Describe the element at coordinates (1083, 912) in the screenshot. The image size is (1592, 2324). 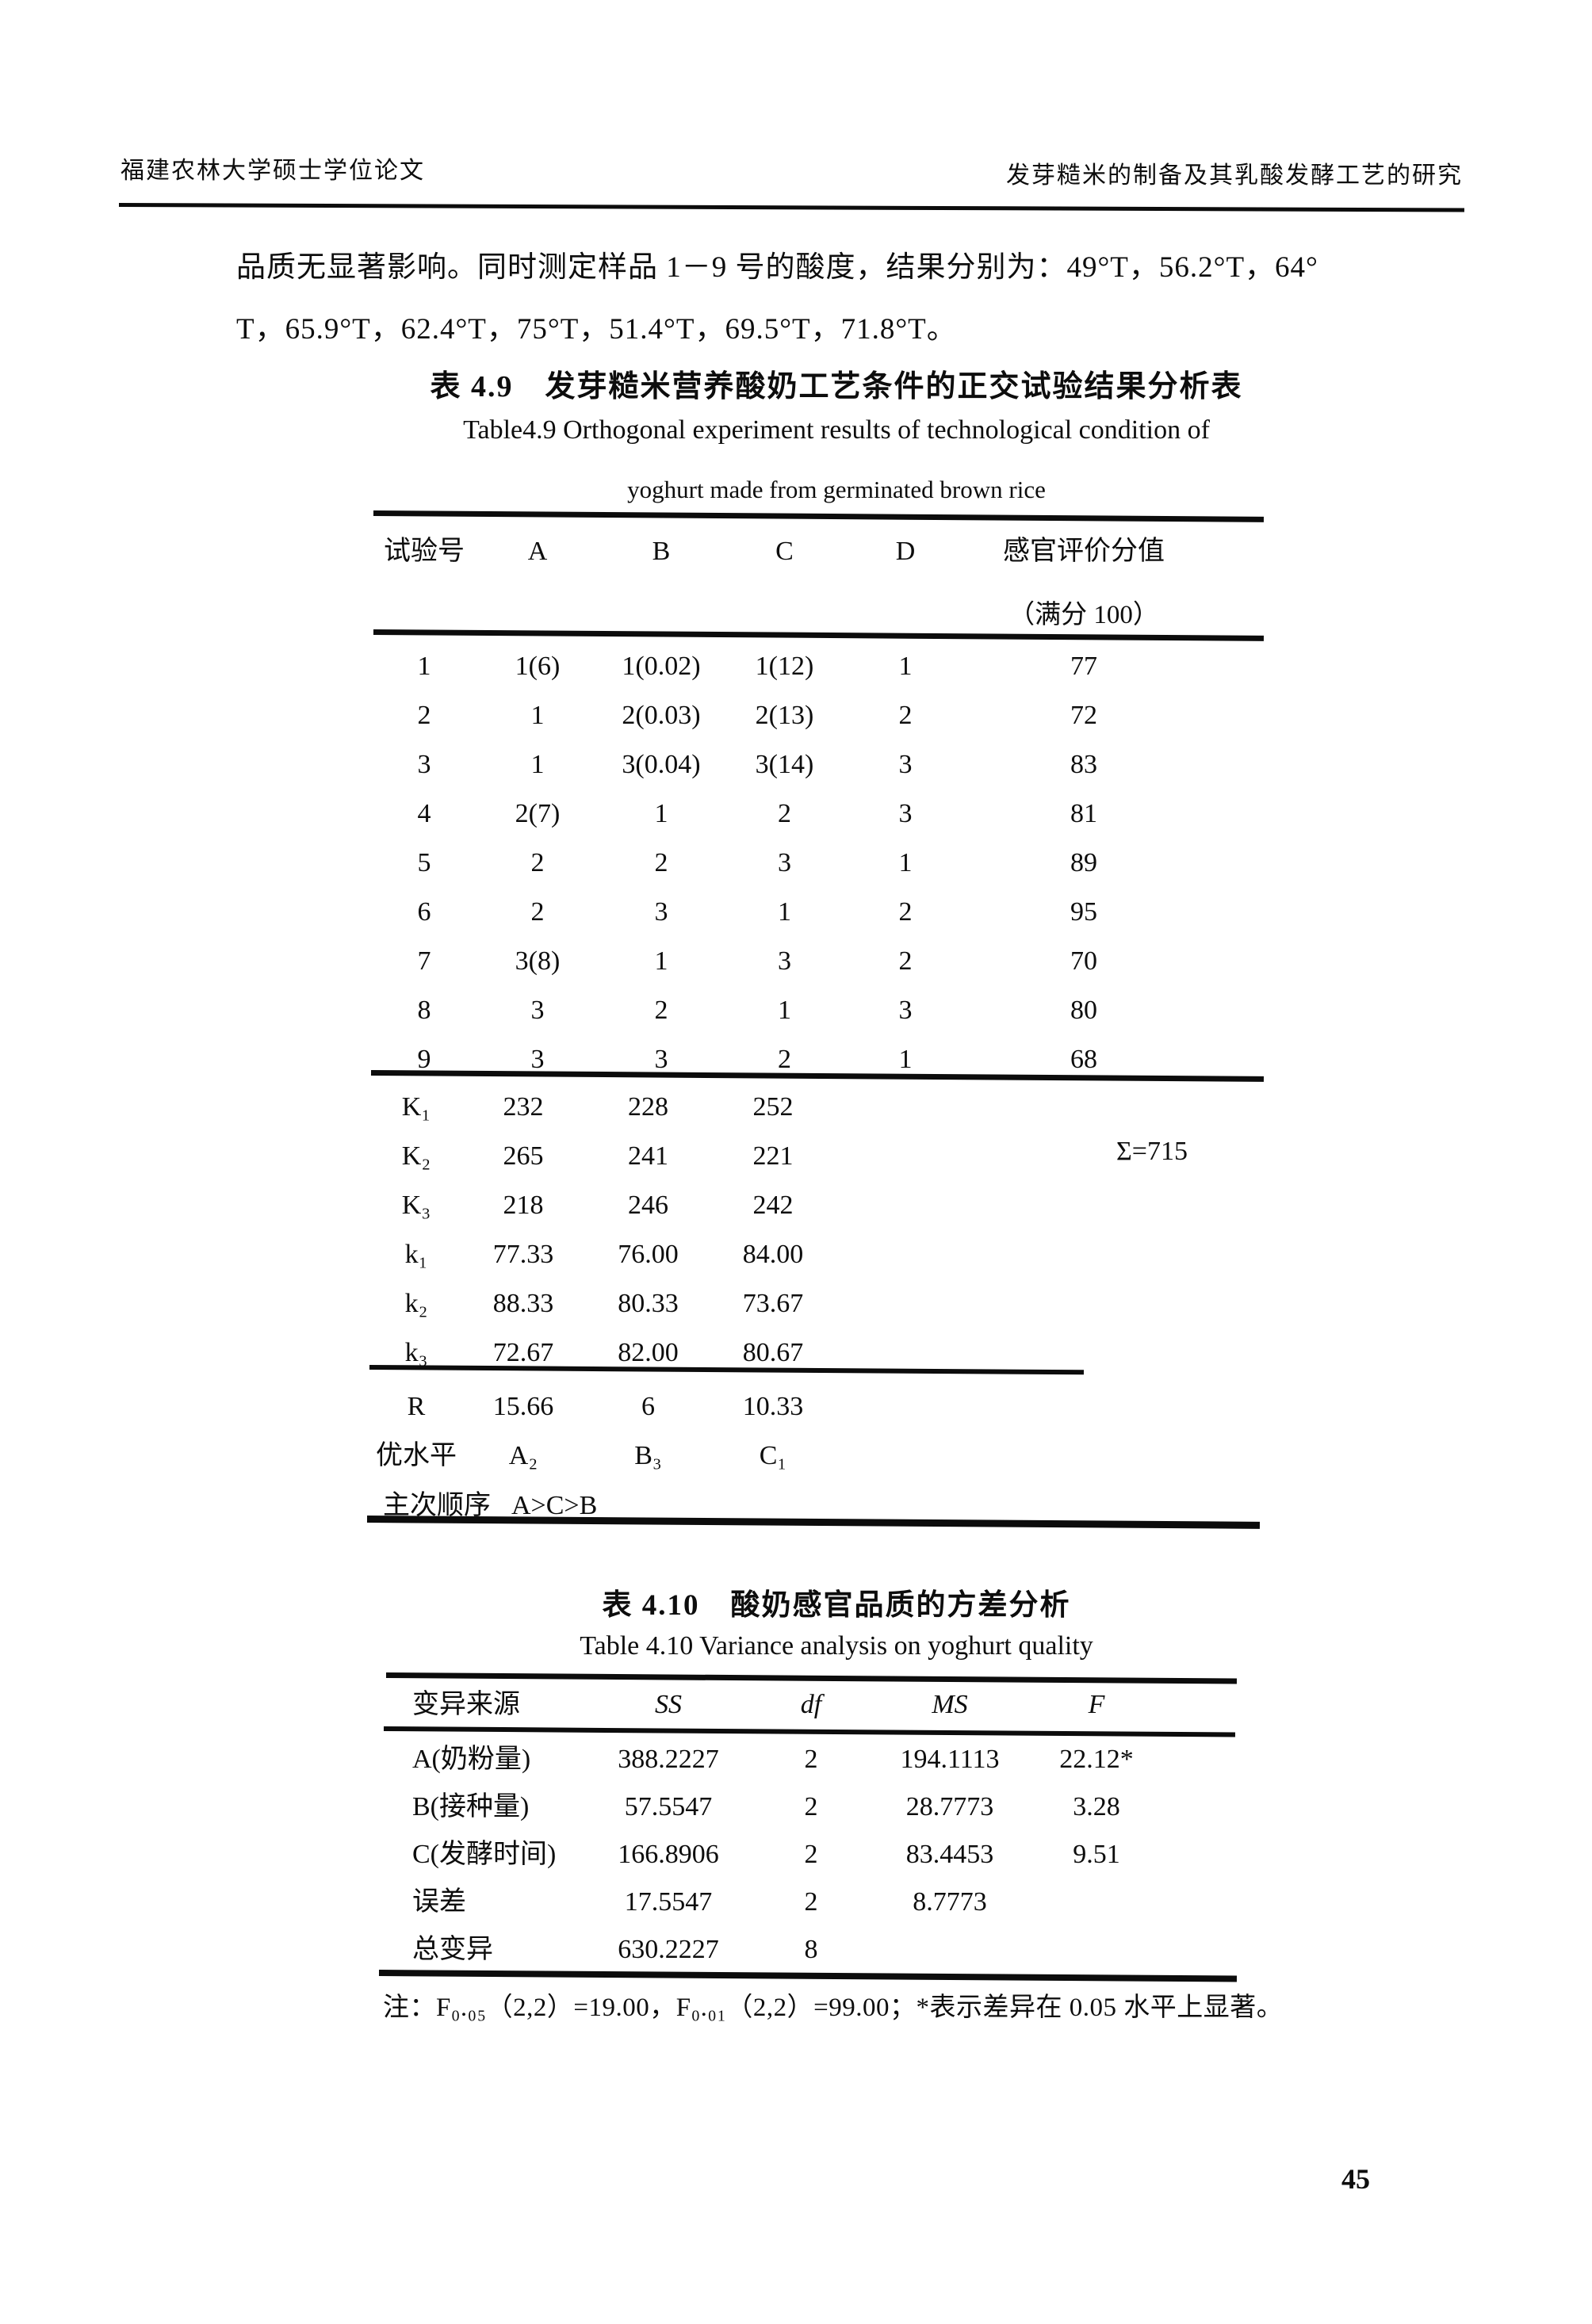
I see `cell: 95` at that location.